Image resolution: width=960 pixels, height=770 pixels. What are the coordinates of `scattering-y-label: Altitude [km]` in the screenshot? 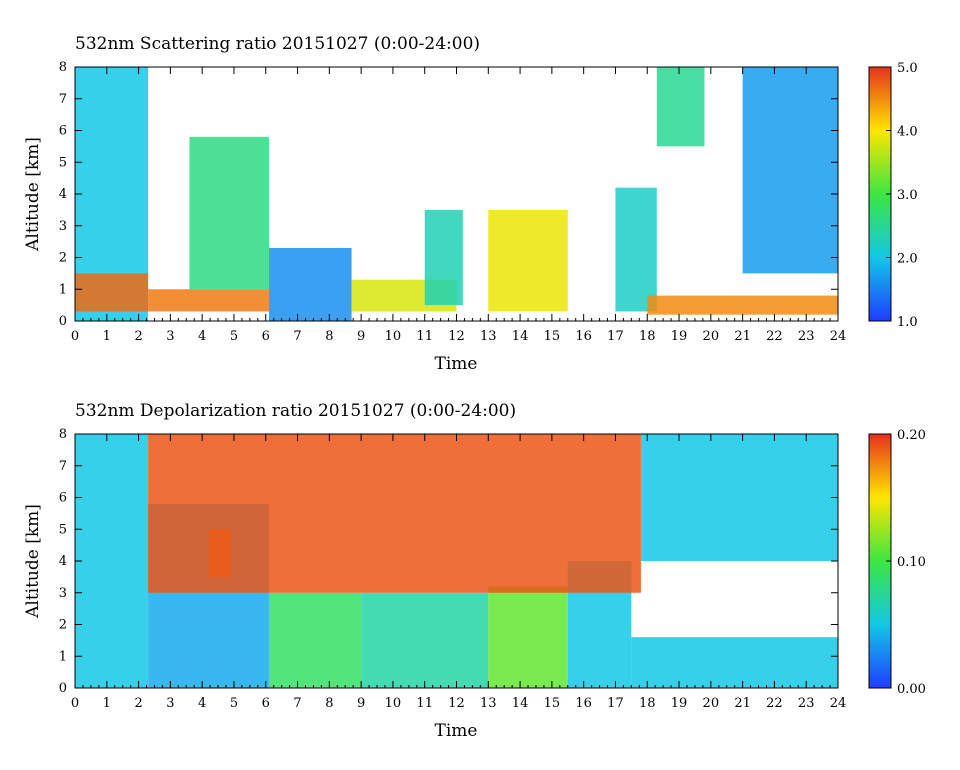 It's located at (33, 194).